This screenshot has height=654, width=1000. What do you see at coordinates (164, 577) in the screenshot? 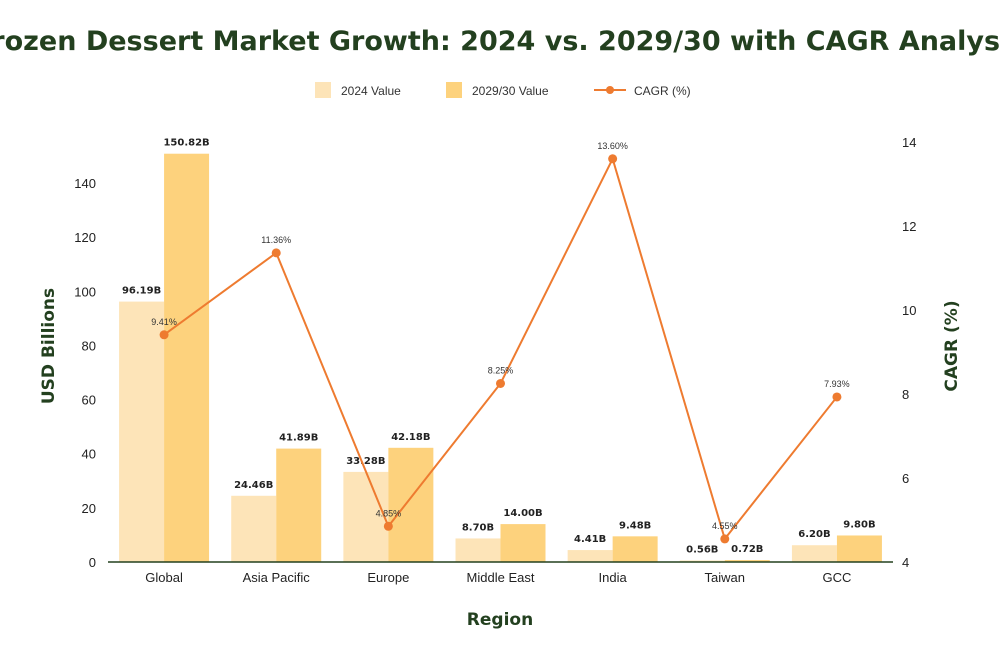
I see `x-tick-label: Global` at bounding box center [164, 577].